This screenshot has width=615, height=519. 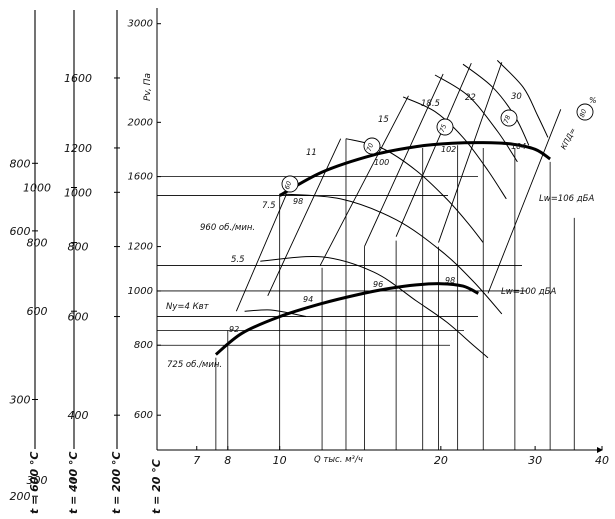 I want to click on secondary-tick-label-1-1: 800, so click(x=37, y=243).